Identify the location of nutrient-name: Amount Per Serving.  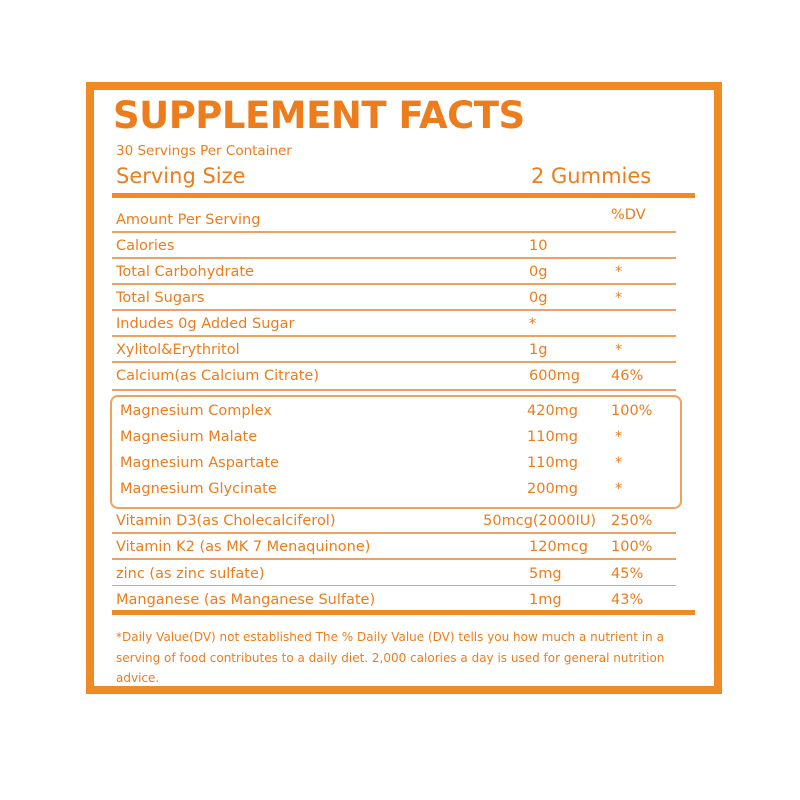
(188, 220).